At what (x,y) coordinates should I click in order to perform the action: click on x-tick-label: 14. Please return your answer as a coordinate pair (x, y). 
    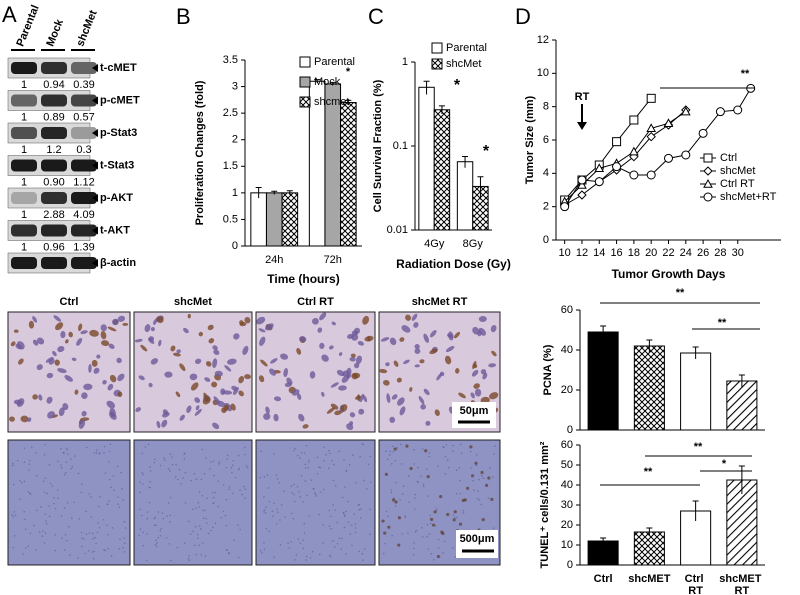
    Looking at the image, I should click on (599, 253).